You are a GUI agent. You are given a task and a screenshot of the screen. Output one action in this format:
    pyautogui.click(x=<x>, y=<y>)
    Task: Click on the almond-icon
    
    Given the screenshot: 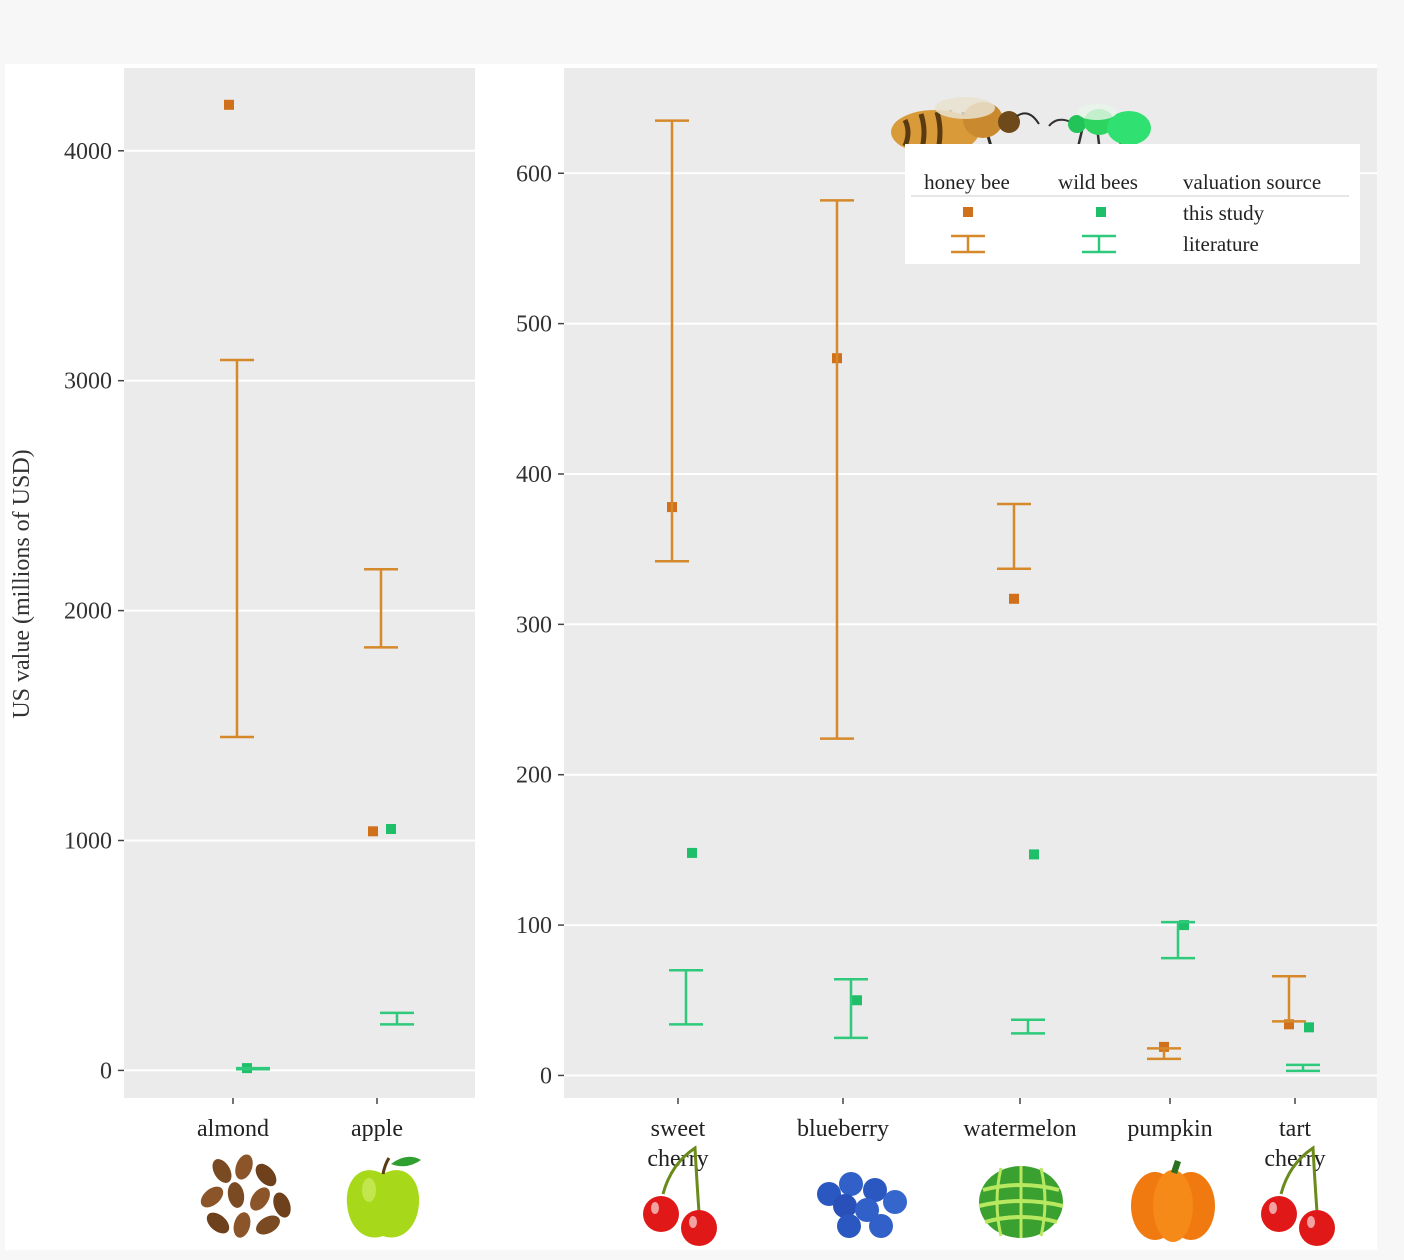 What is the action you would take?
    pyautogui.click(x=245, y=1196)
    